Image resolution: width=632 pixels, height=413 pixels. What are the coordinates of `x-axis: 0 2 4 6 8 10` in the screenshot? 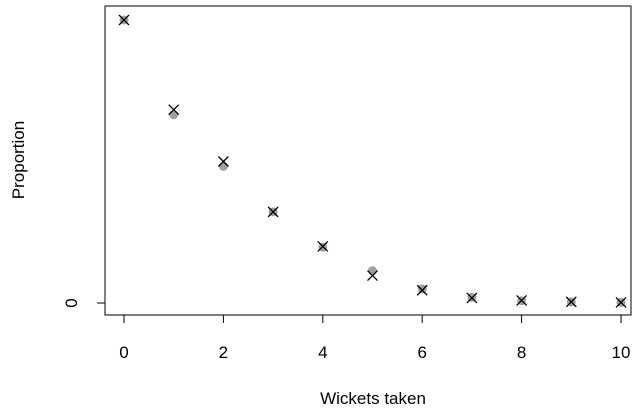 It's located at (374, 338).